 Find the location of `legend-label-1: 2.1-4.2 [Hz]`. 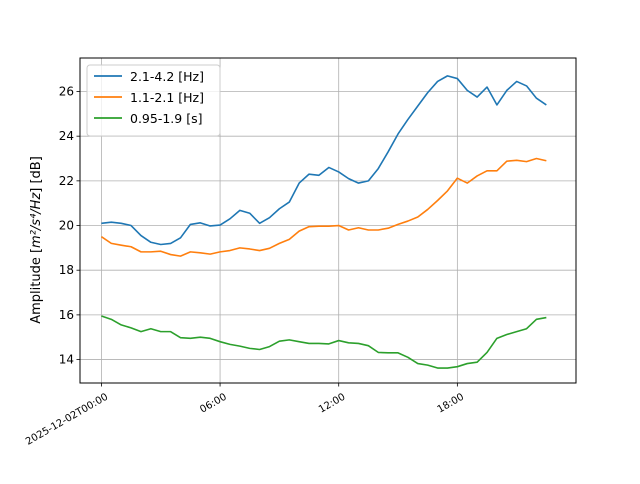

legend-label-1: 2.1-4.2 [Hz] is located at coordinates (167, 76).